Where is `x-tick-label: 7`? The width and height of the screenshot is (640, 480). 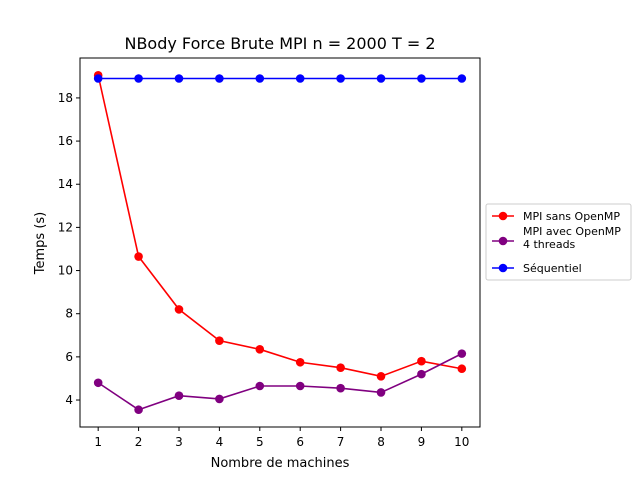 x-tick-label: 7 is located at coordinates (341, 442).